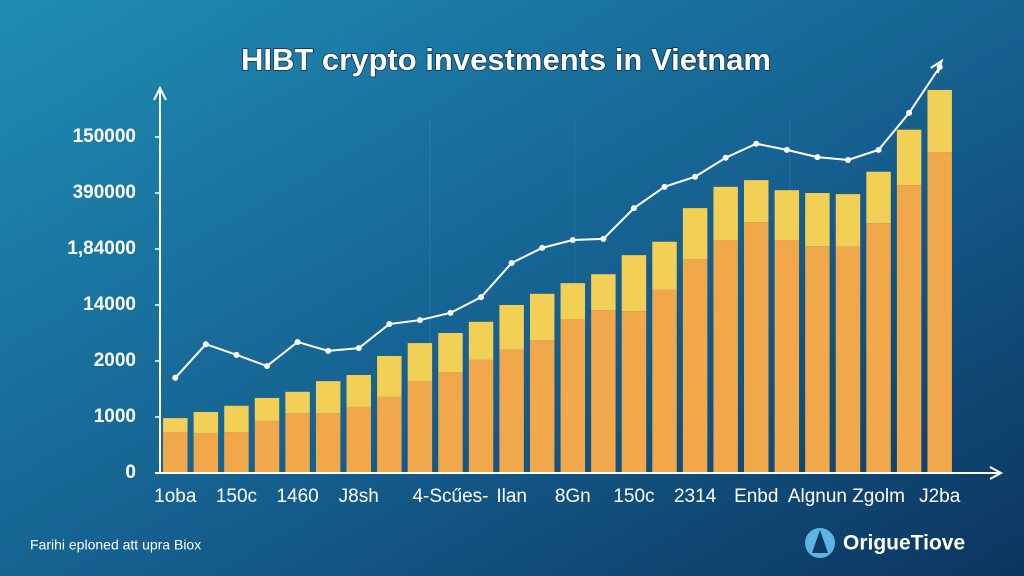  What do you see at coordinates (109, 304) in the screenshot?
I see `y-tick-label: 14000` at bounding box center [109, 304].